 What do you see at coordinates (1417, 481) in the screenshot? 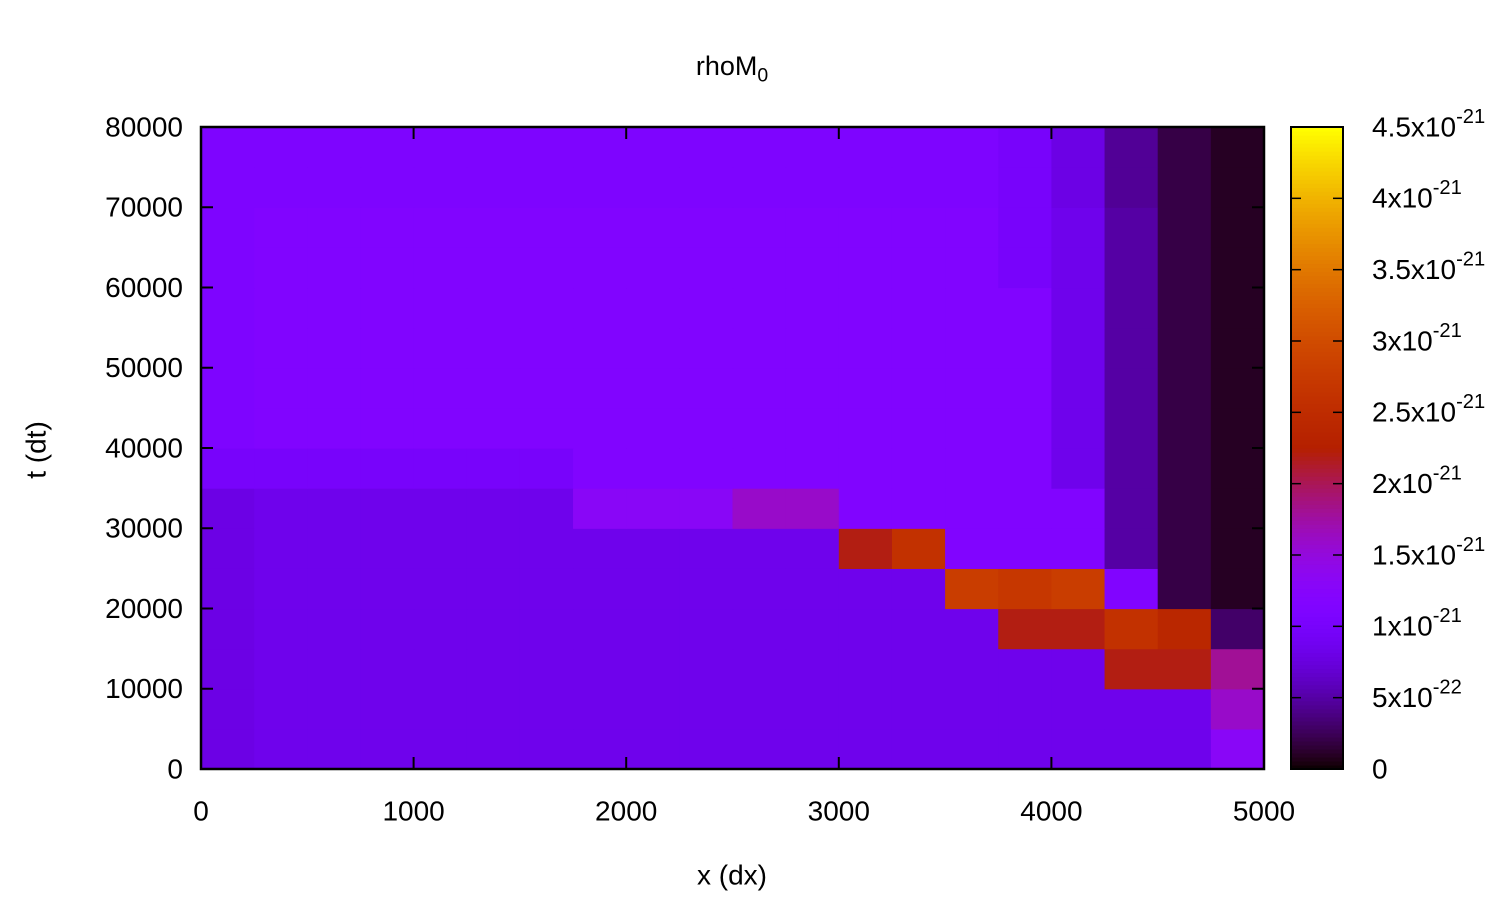
I see `colorbar-tick-label: 2x10⁻²¹` at bounding box center [1417, 481].